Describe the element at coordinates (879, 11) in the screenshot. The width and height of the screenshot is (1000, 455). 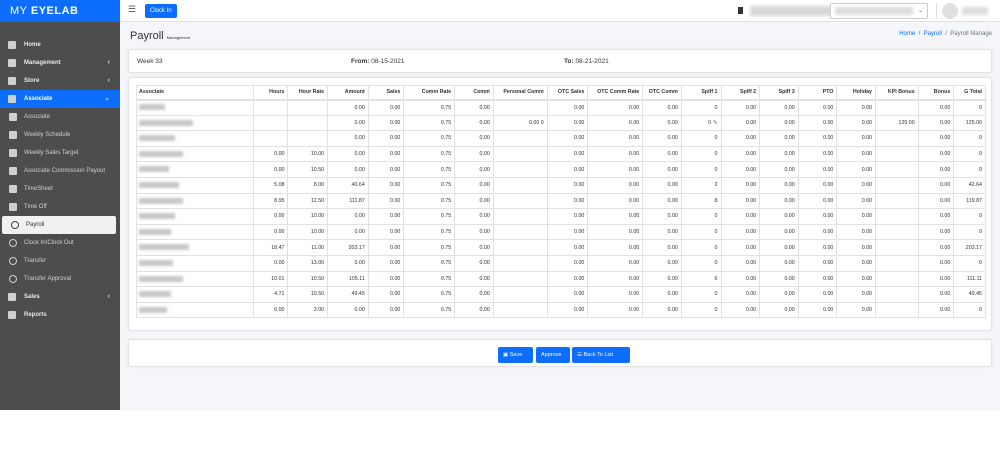
I see `store-select: ⌄` at that location.